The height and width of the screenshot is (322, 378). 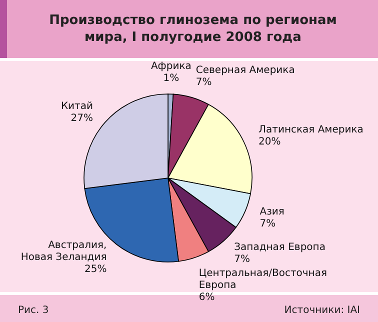 What do you see at coordinates (280, 247) in the screenshot?
I see `slice-label: Западная Европа` at bounding box center [280, 247].